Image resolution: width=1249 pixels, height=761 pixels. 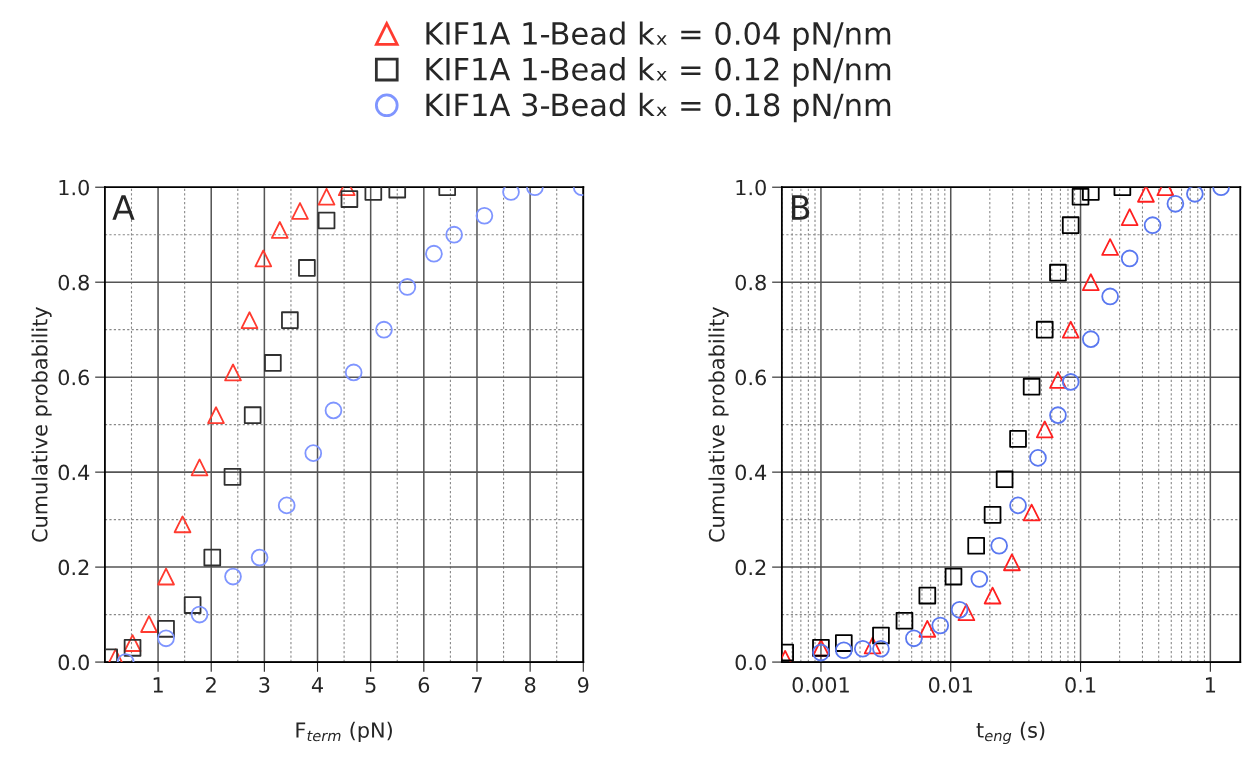 What do you see at coordinates (801, 207) in the screenshot?
I see `annotation: B` at bounding box center [801, 207].